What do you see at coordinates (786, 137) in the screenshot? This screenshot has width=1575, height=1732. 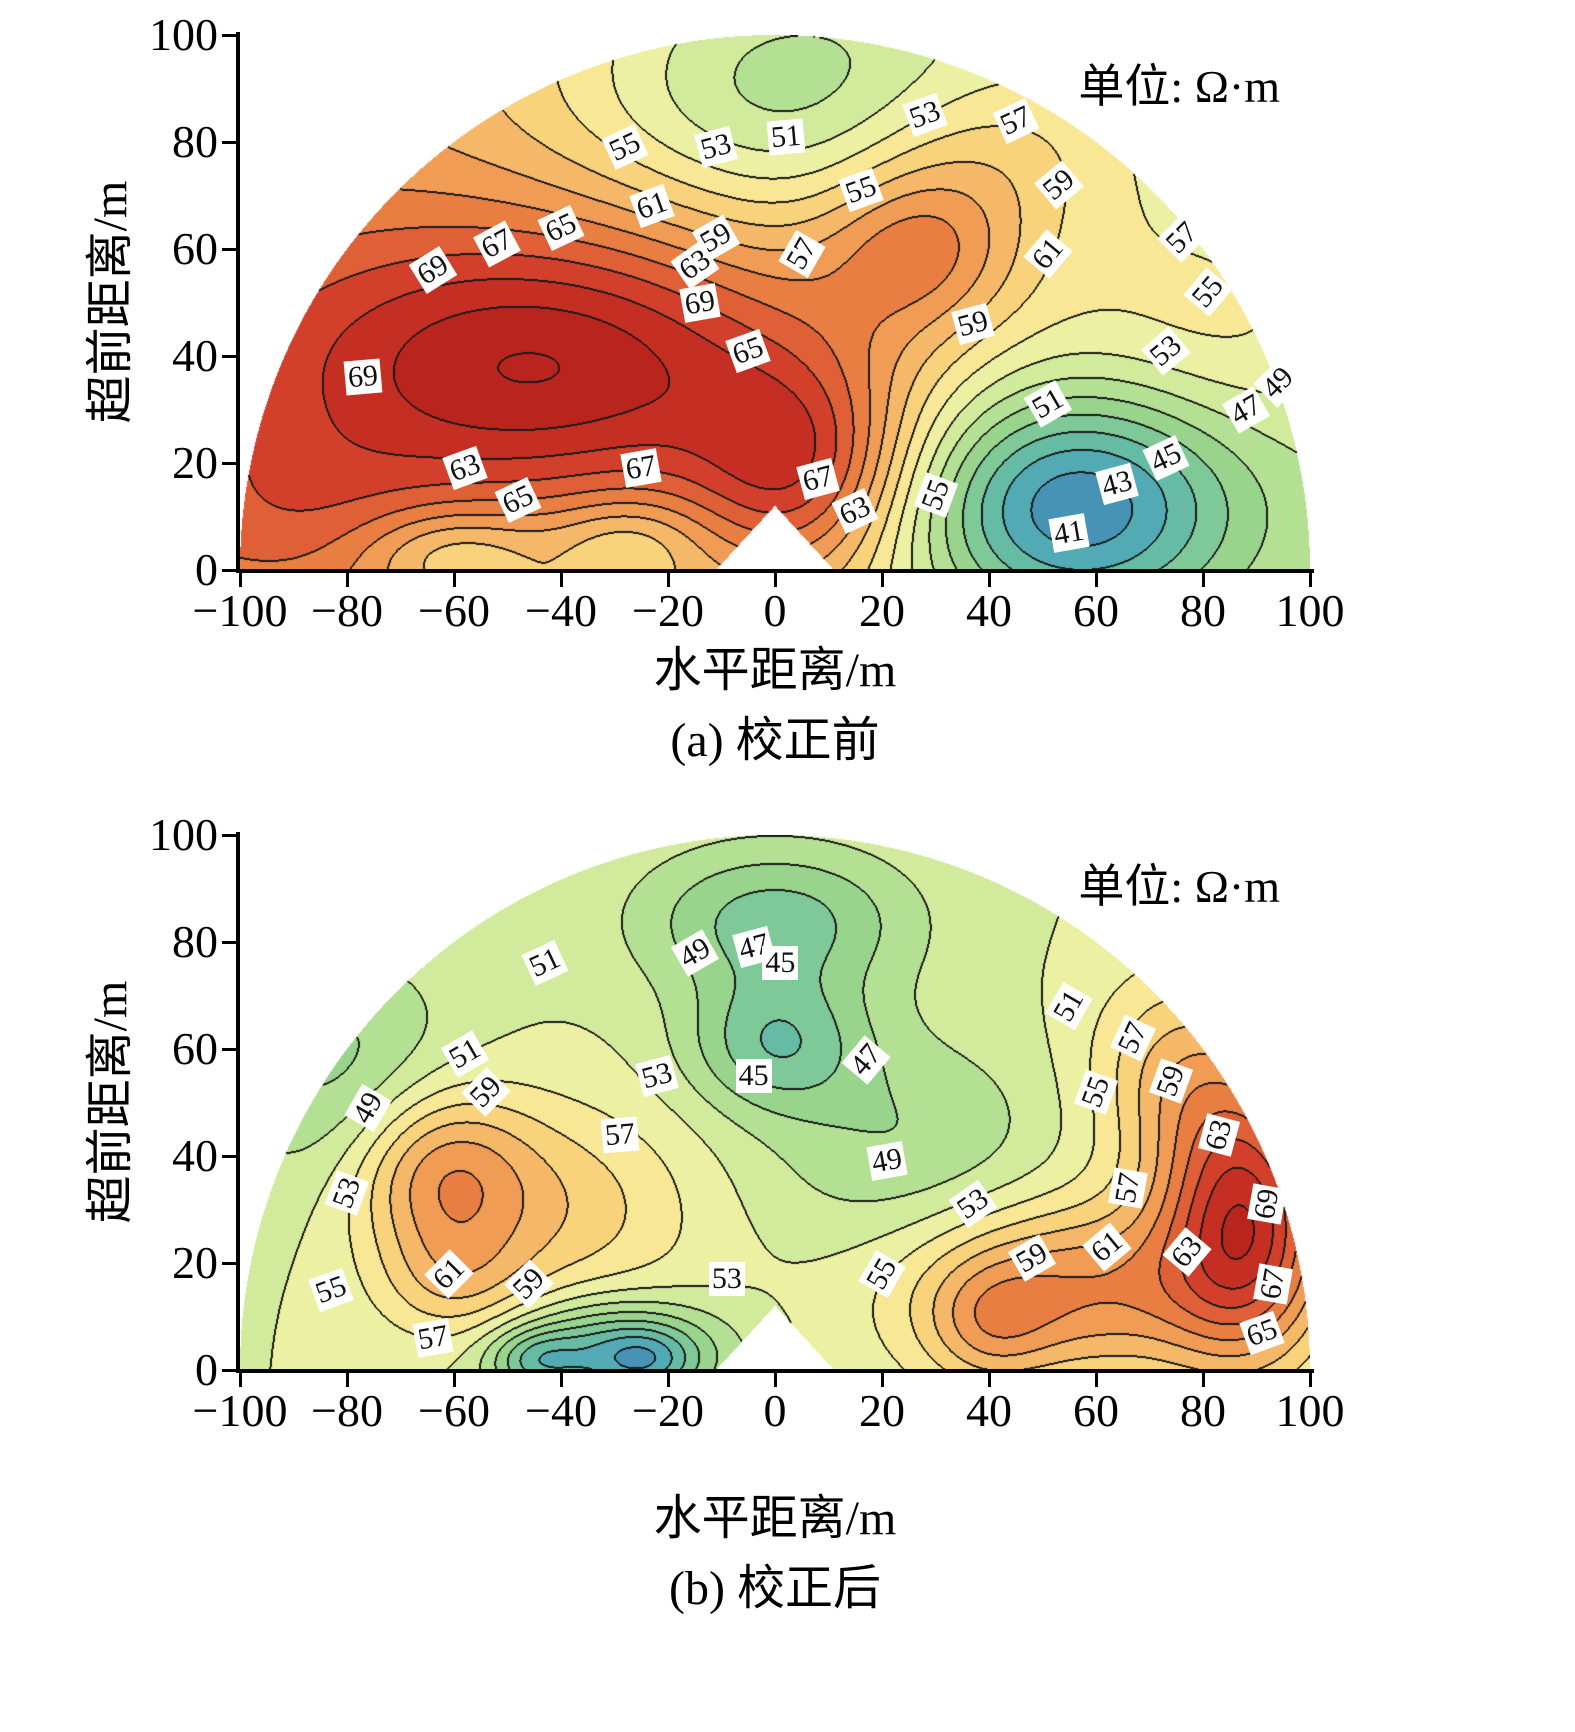 I see `contour-label: 51` at bounding box center [786, 137].